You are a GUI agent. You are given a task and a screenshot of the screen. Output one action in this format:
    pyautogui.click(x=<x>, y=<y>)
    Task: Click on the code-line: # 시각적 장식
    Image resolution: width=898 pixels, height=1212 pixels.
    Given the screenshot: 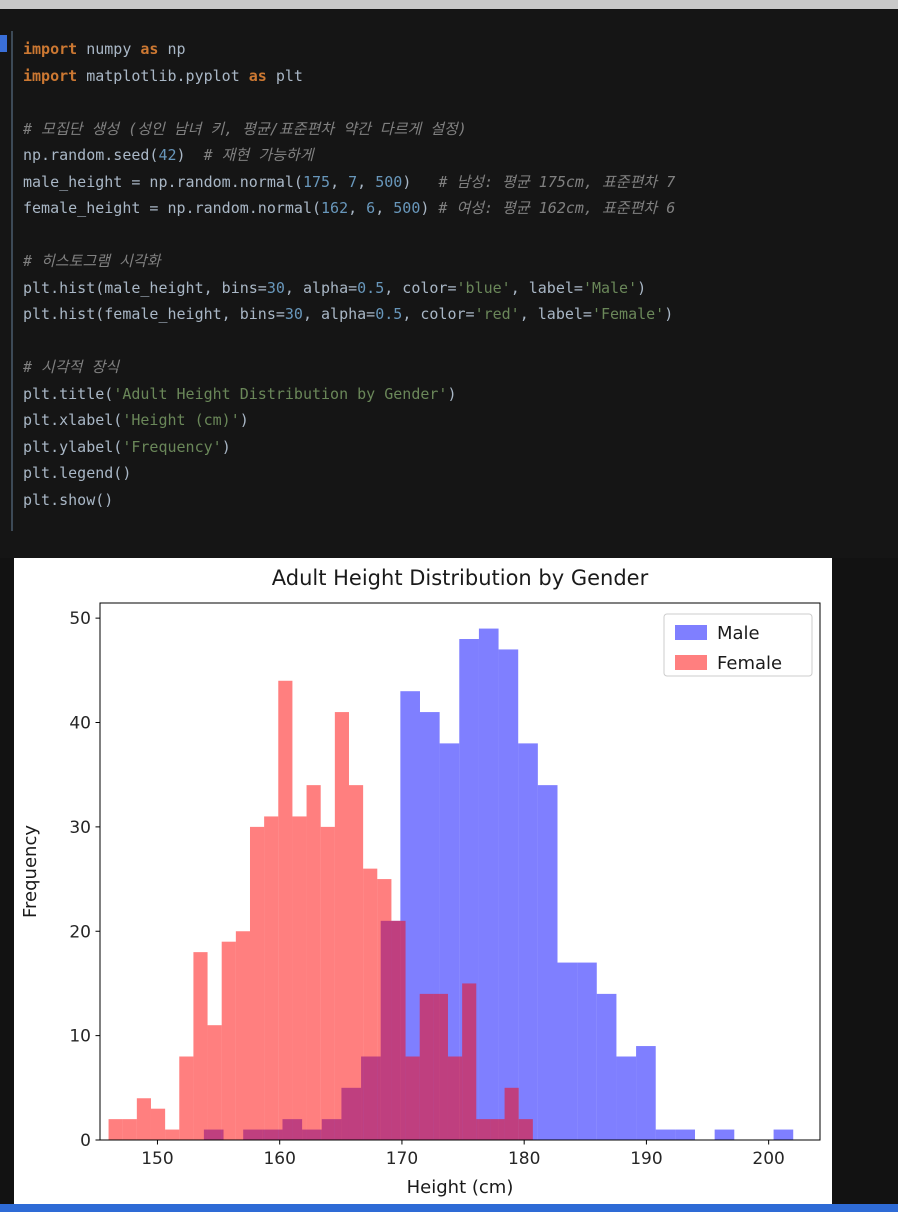 What is the action you would take?
    pyautogui.click(x=71, y=367)
    